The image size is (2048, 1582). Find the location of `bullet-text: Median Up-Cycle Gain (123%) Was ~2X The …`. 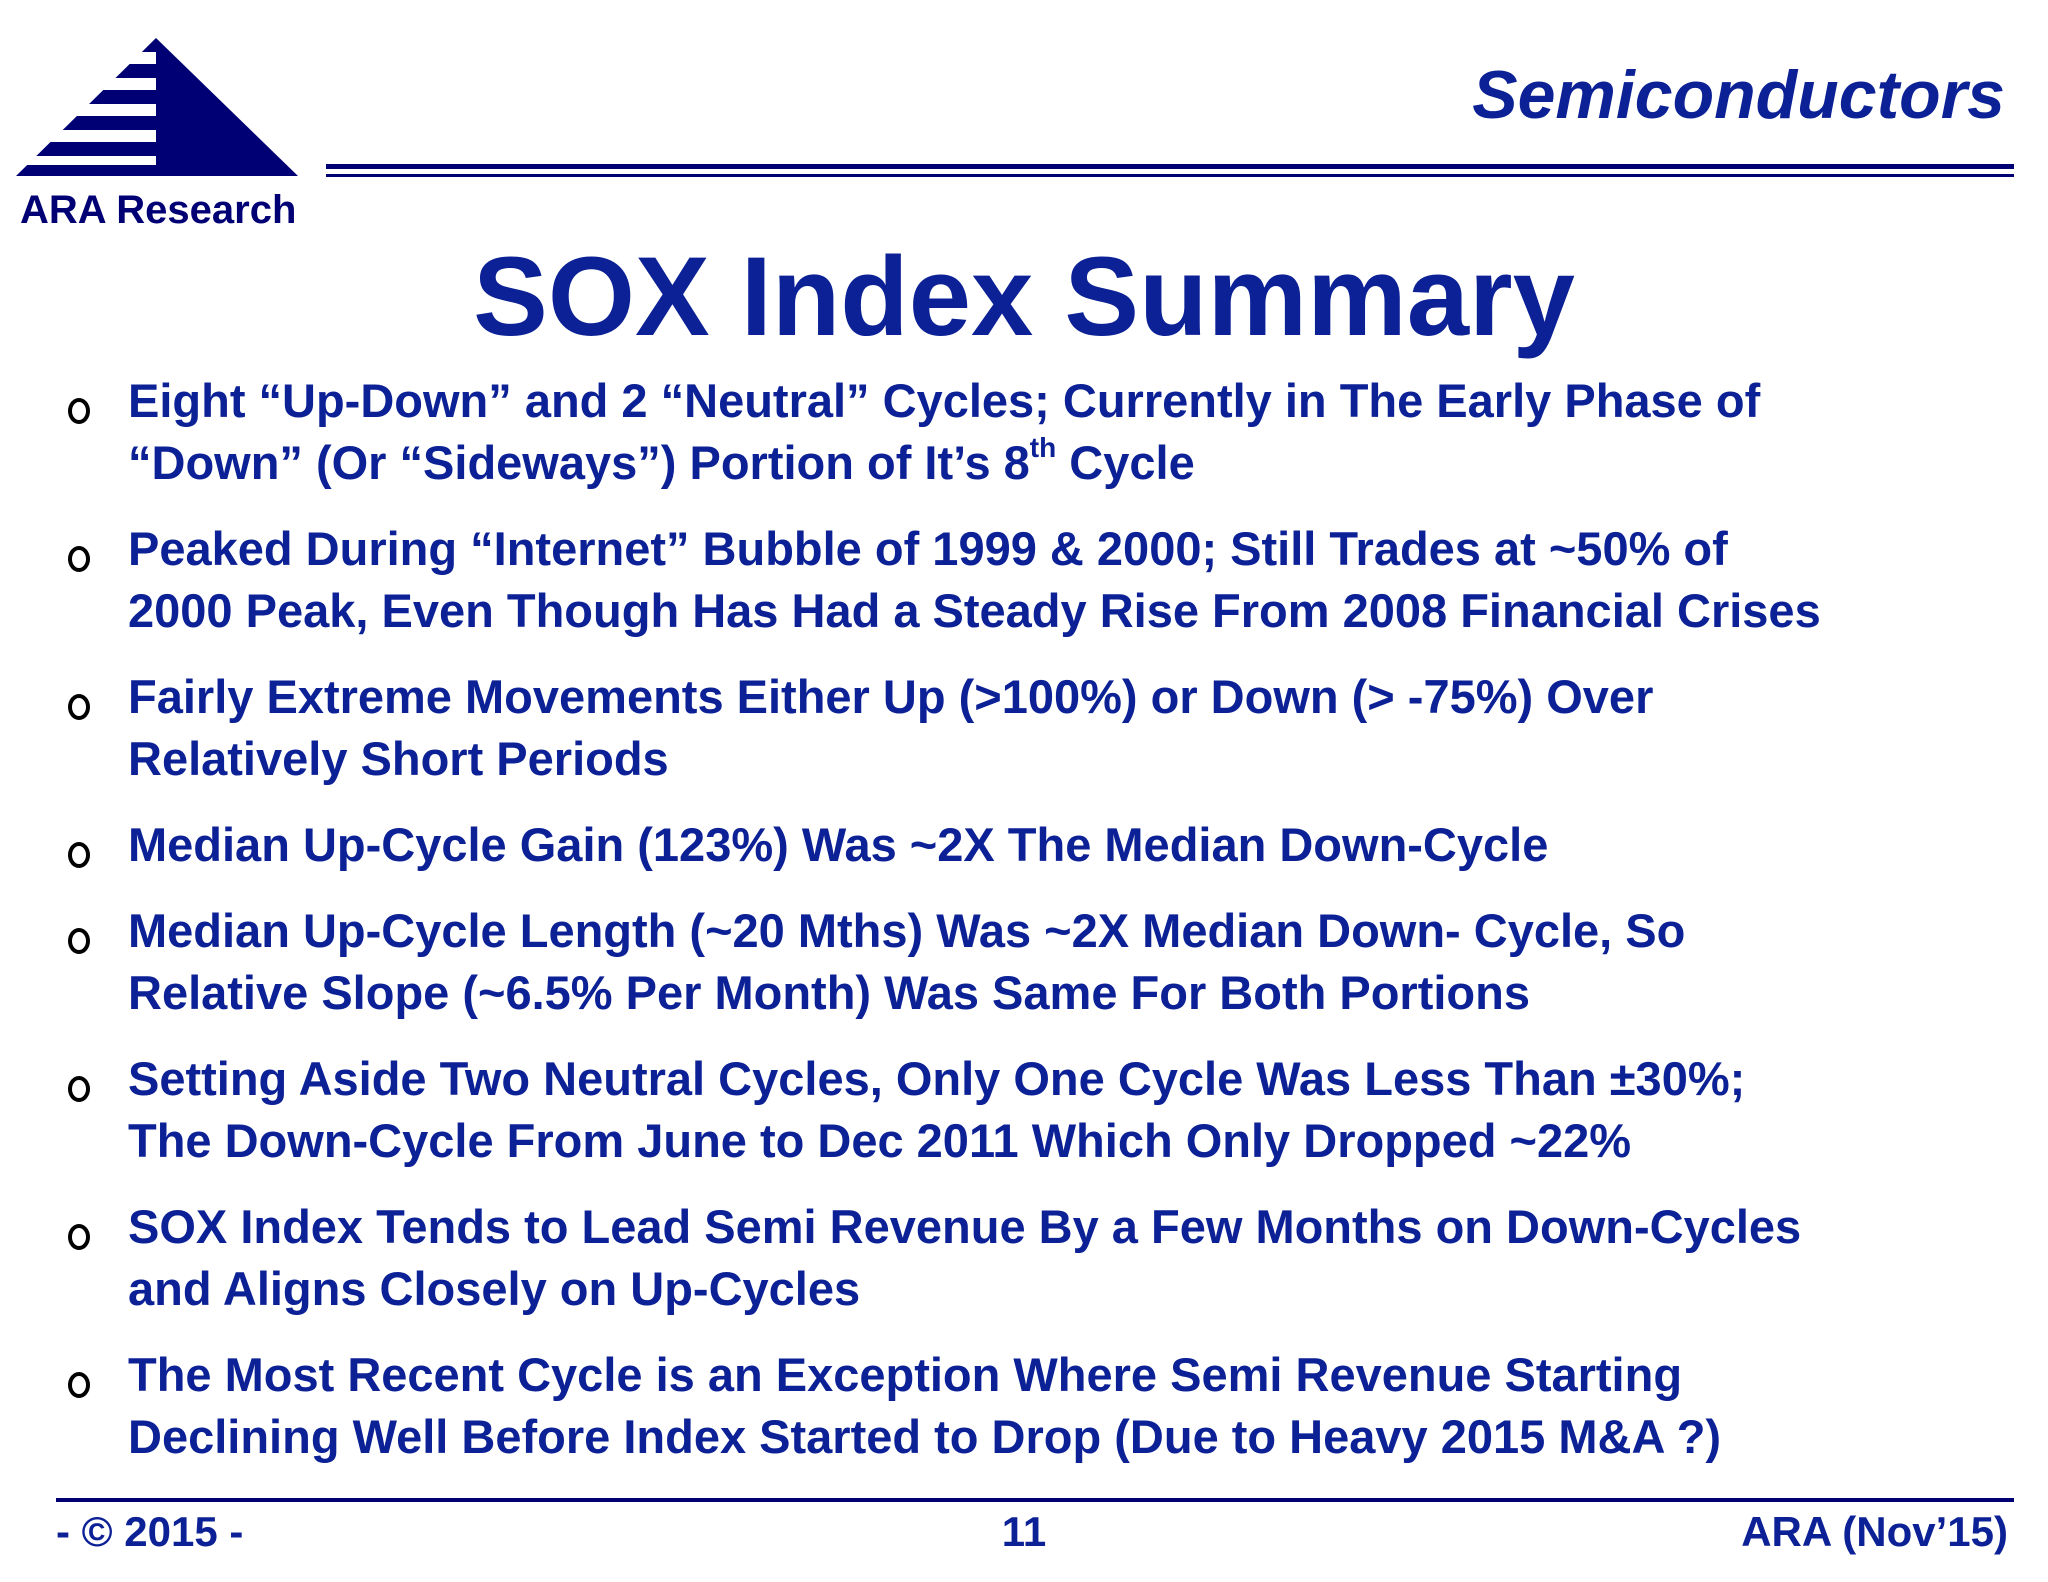

bullet-text: Median Up-Cycle Gain (123%) Was ~2X The … is located at coordinates (838, 844).